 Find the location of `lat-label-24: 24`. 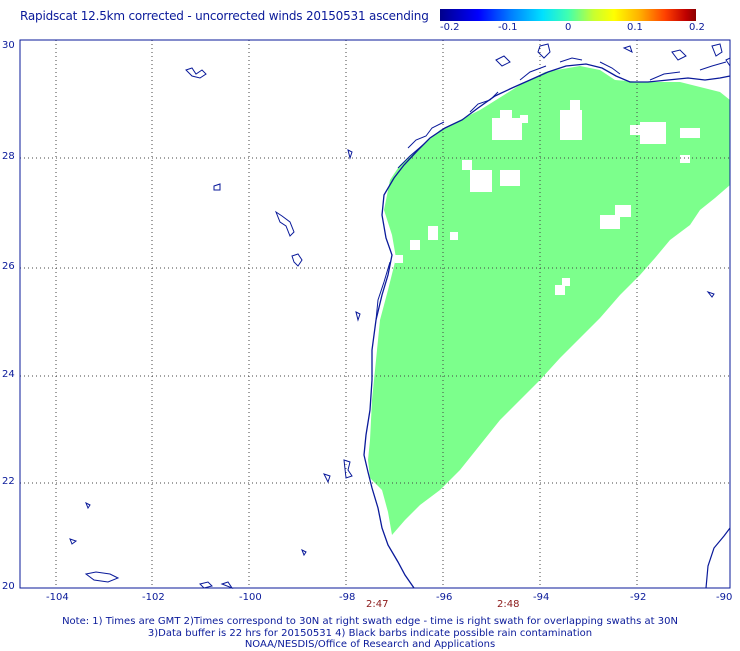

lat-label-24: 24 is located at coordinates (8, 374).